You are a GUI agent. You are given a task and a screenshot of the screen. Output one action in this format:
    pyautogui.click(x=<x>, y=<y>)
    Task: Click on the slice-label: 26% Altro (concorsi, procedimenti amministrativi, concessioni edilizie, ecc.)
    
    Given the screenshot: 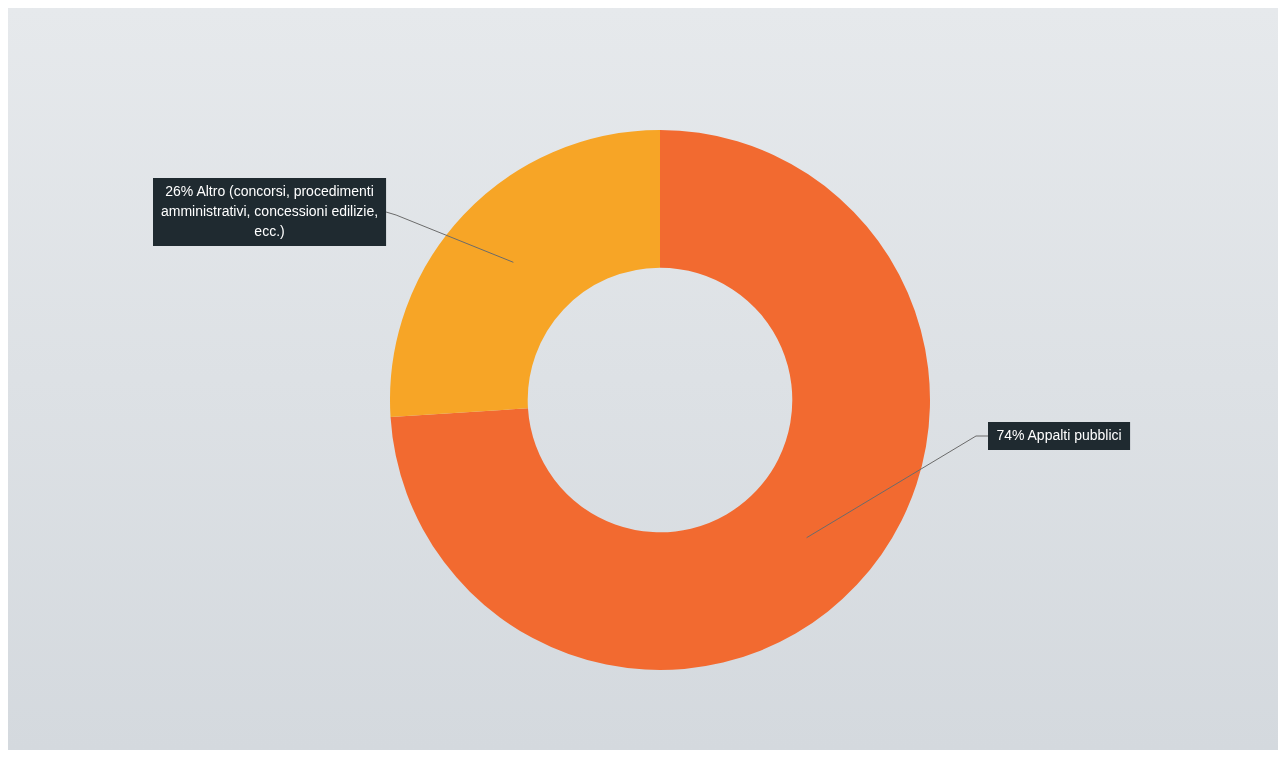 What is the action you would take?
    pyautogui.click(x=270, y=210)
    